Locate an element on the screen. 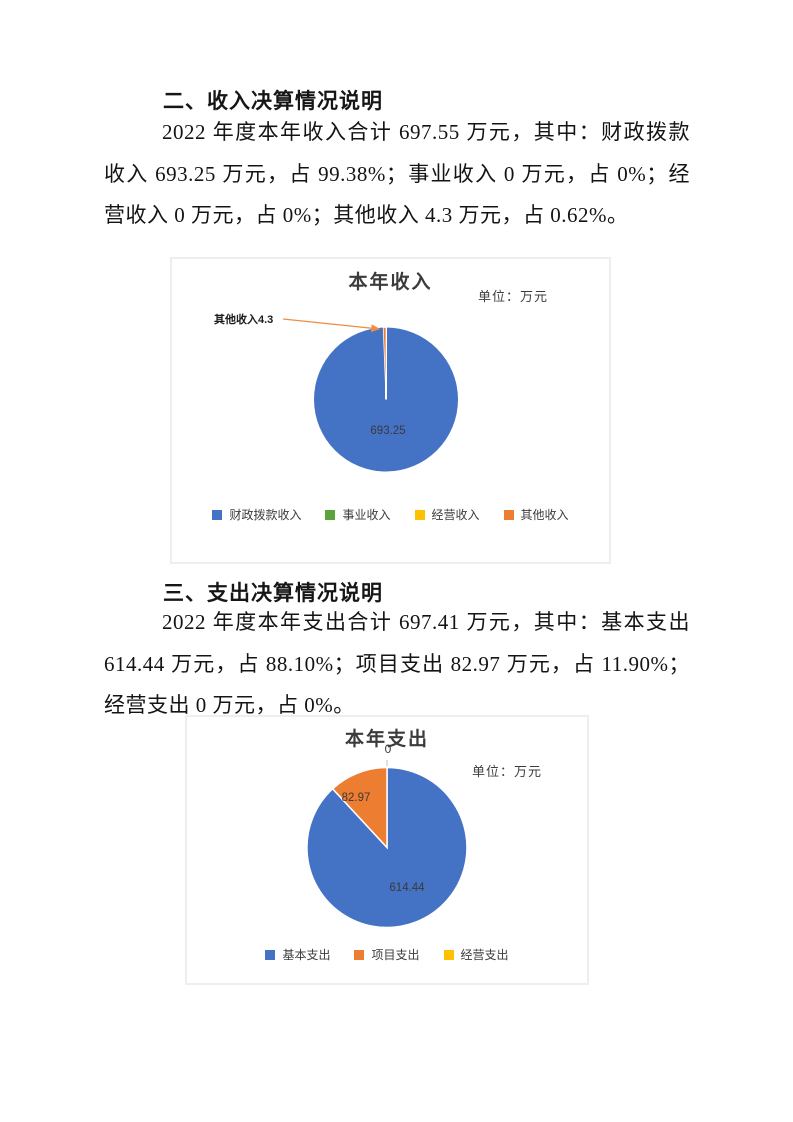 This screenshot has width=793, height=1122. expense-chart-title: 本年支出 is located at coordinates (386, 739).